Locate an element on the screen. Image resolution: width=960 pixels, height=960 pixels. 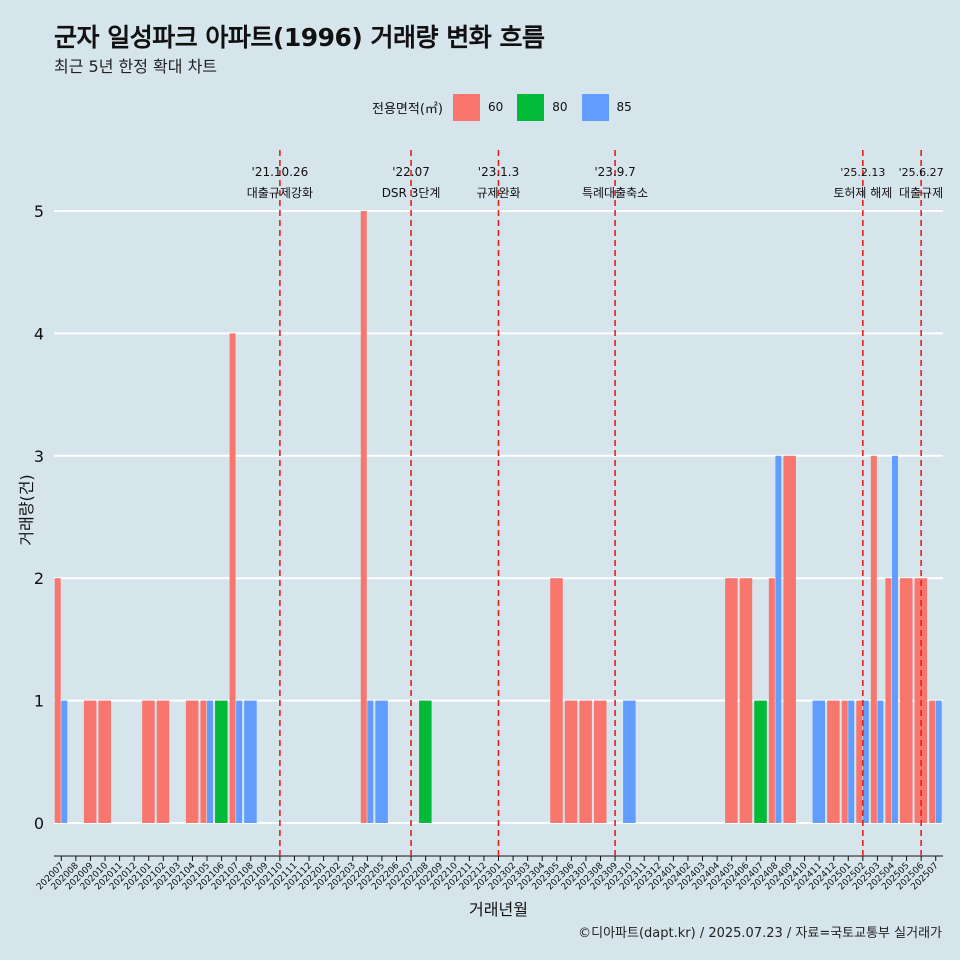
event-label-1: DSR 3단계 is located at coordinates (411, 193).